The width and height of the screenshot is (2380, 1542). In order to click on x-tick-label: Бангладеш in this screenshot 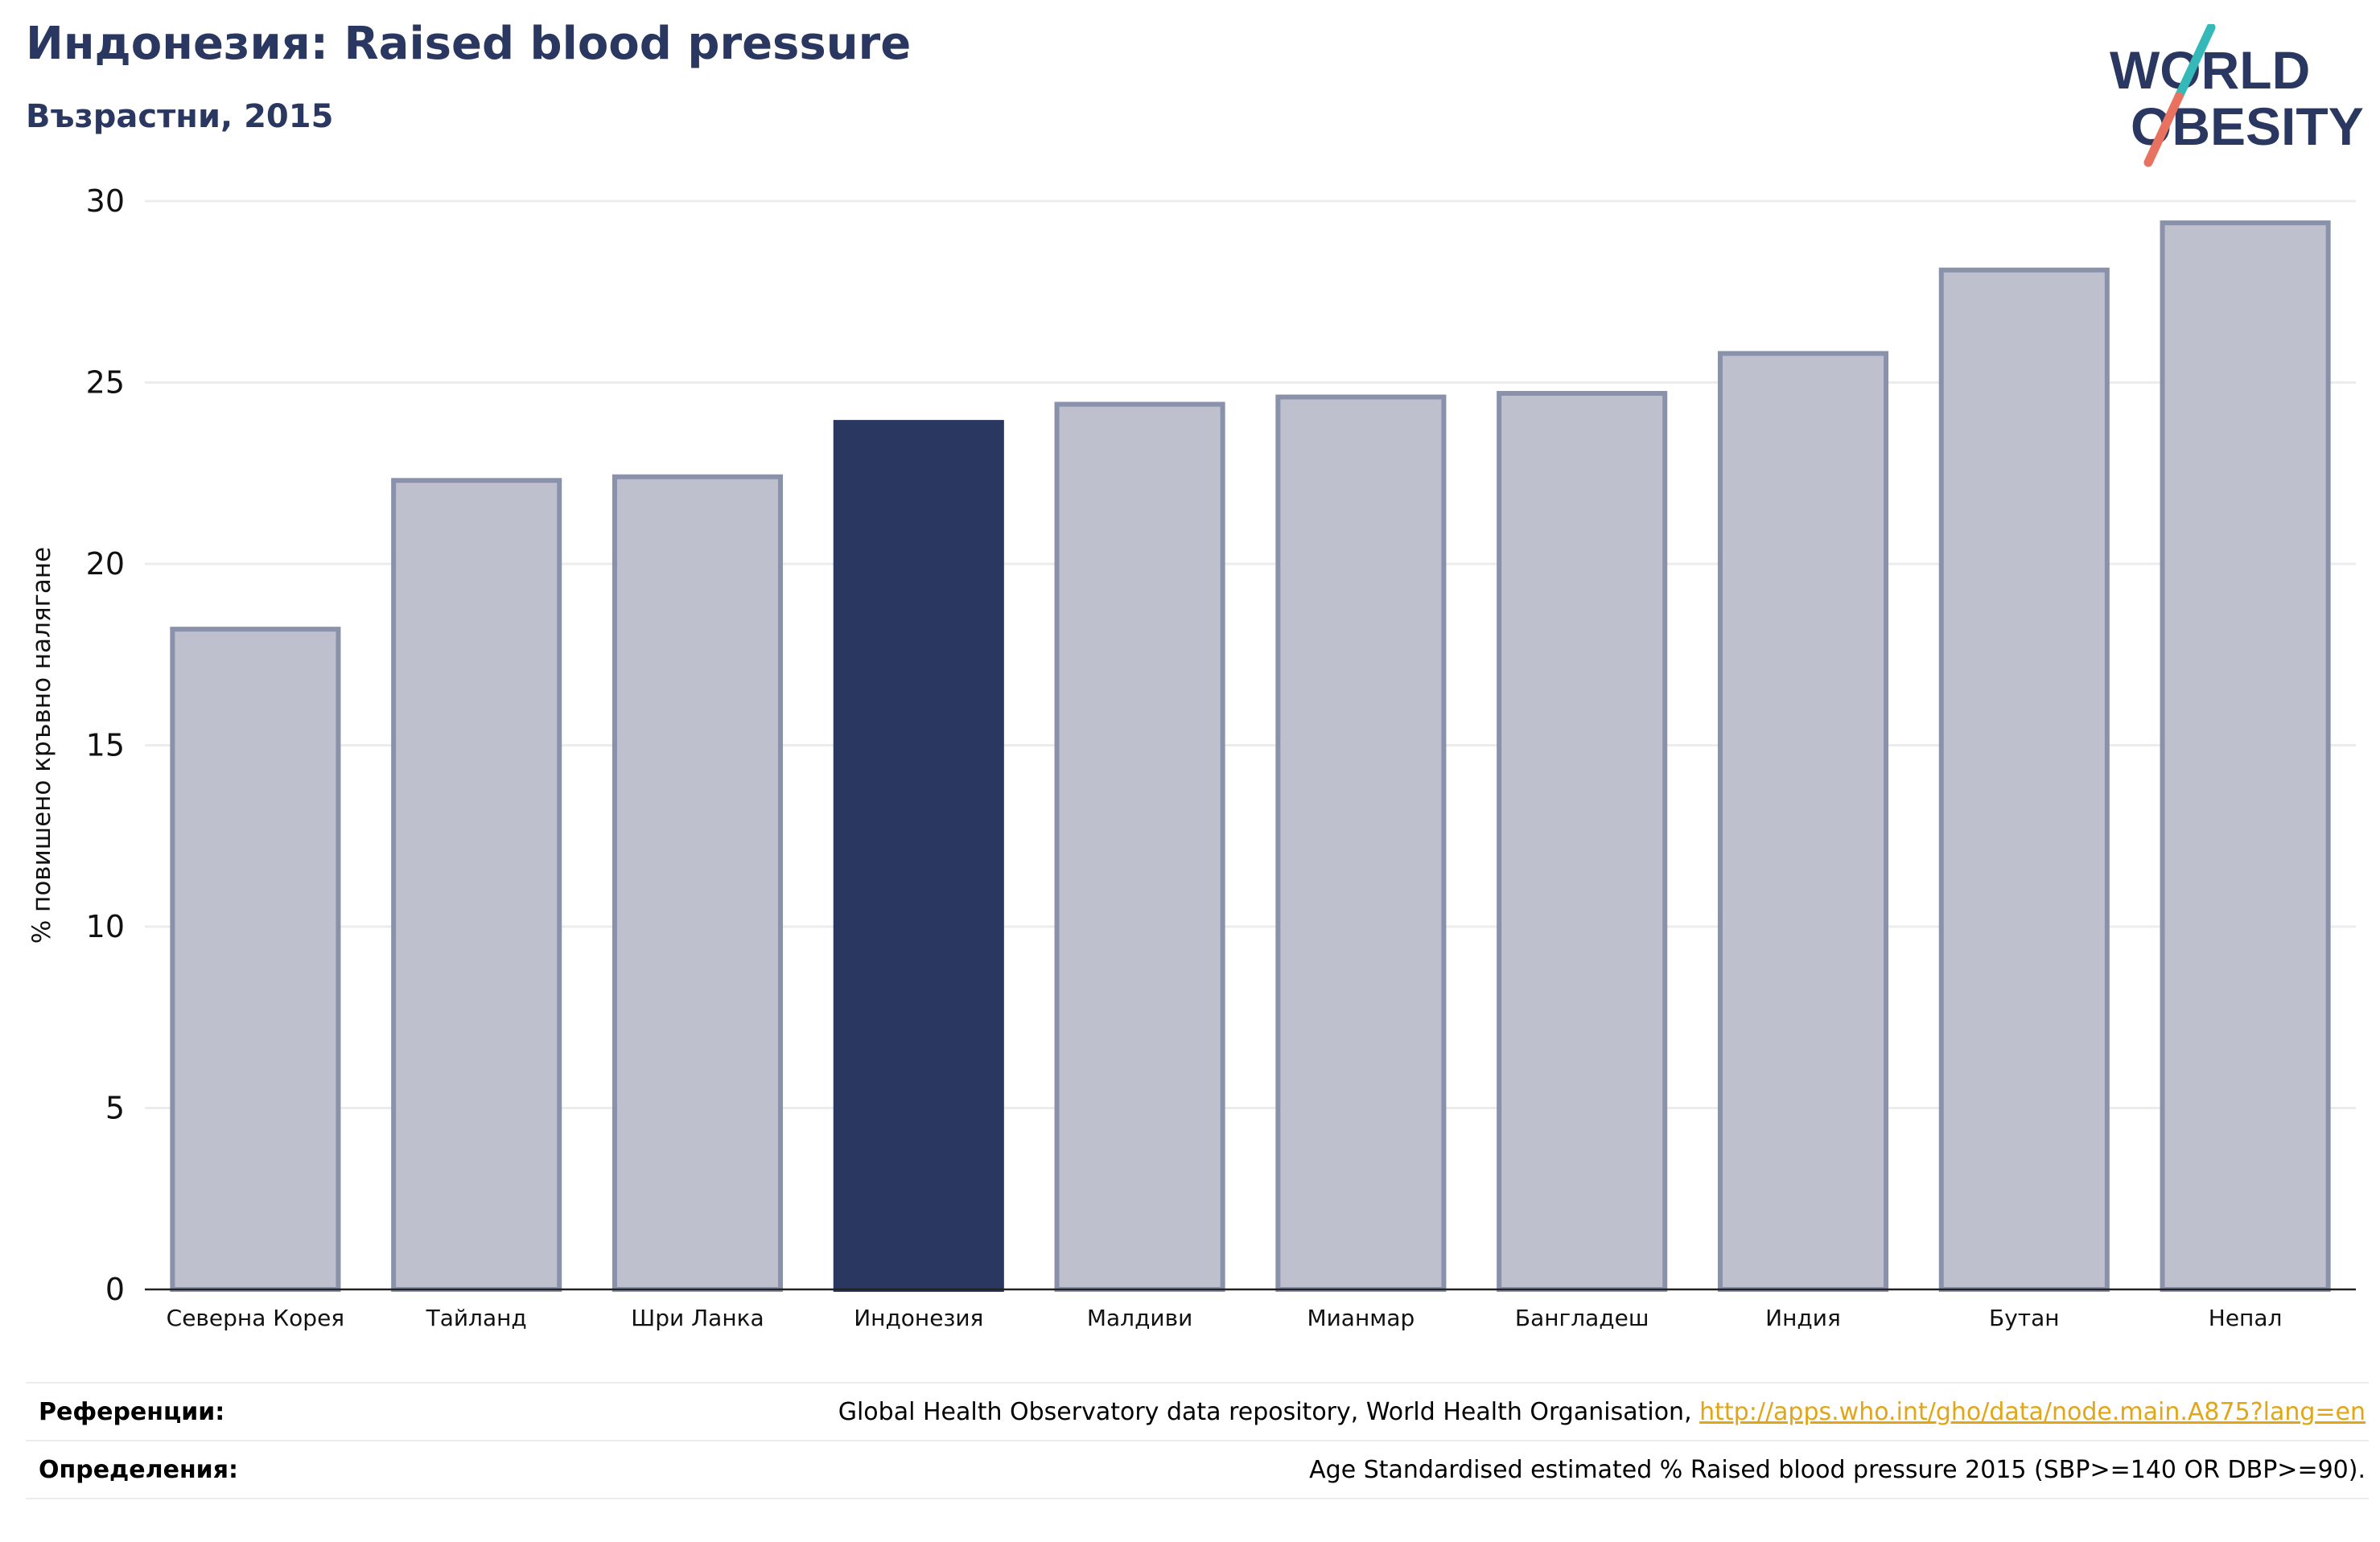, I will do `click(1582, 1318)`.